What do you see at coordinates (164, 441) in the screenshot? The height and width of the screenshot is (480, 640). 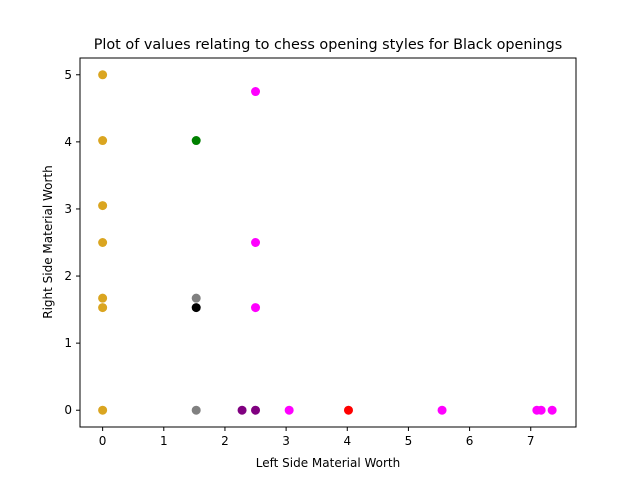 I see `x-tick-label-1: 1` at bounding box center [164, 441].